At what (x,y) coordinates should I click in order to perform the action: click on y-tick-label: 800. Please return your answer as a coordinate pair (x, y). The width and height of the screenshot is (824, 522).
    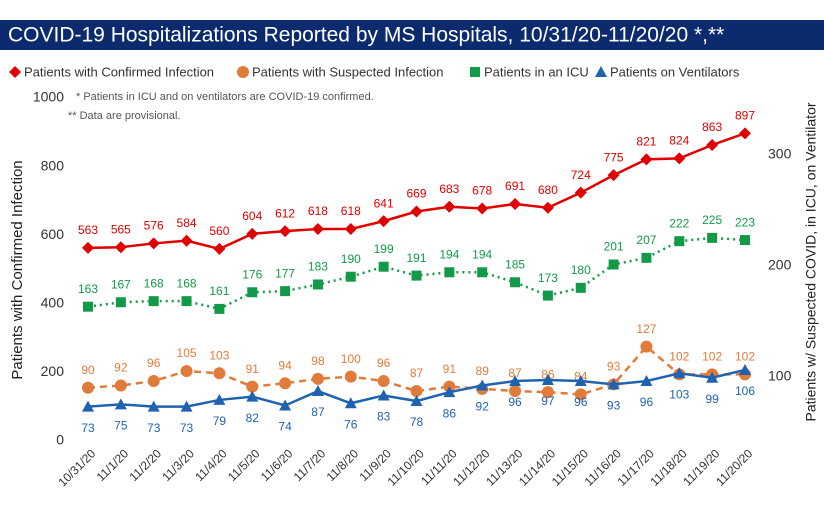
    Looking at the image, I should click on (53, 165).